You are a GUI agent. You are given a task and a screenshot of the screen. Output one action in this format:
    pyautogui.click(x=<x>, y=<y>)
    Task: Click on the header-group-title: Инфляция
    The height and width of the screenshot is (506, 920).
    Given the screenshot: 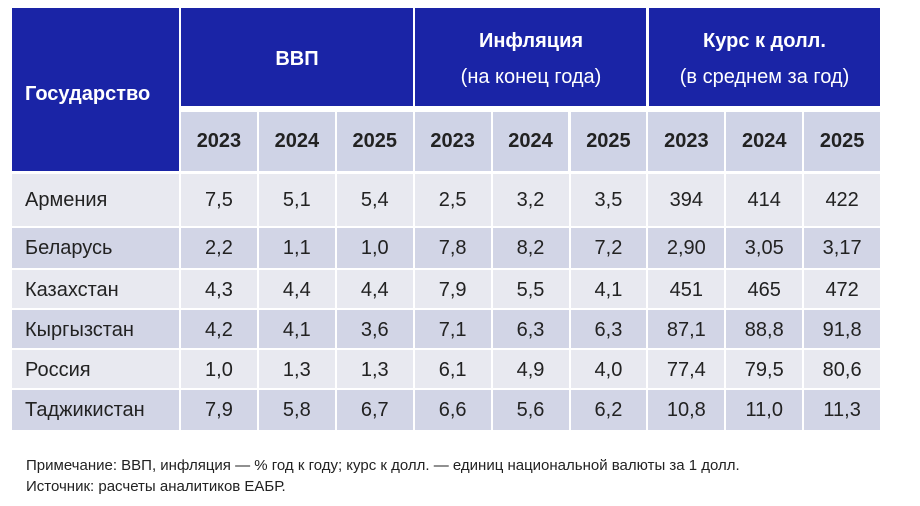 What is the action you would take?
    pyautogui.click(x=531, y=41)
    